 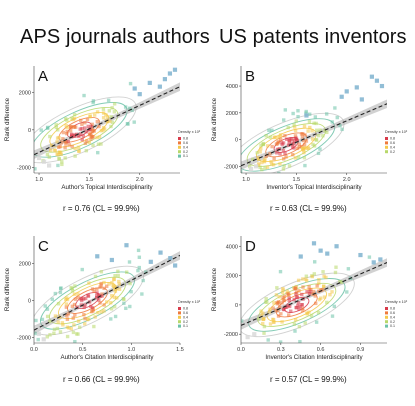 I want to click on y-axis-label: Rank difference, so click(x=7, y=289).